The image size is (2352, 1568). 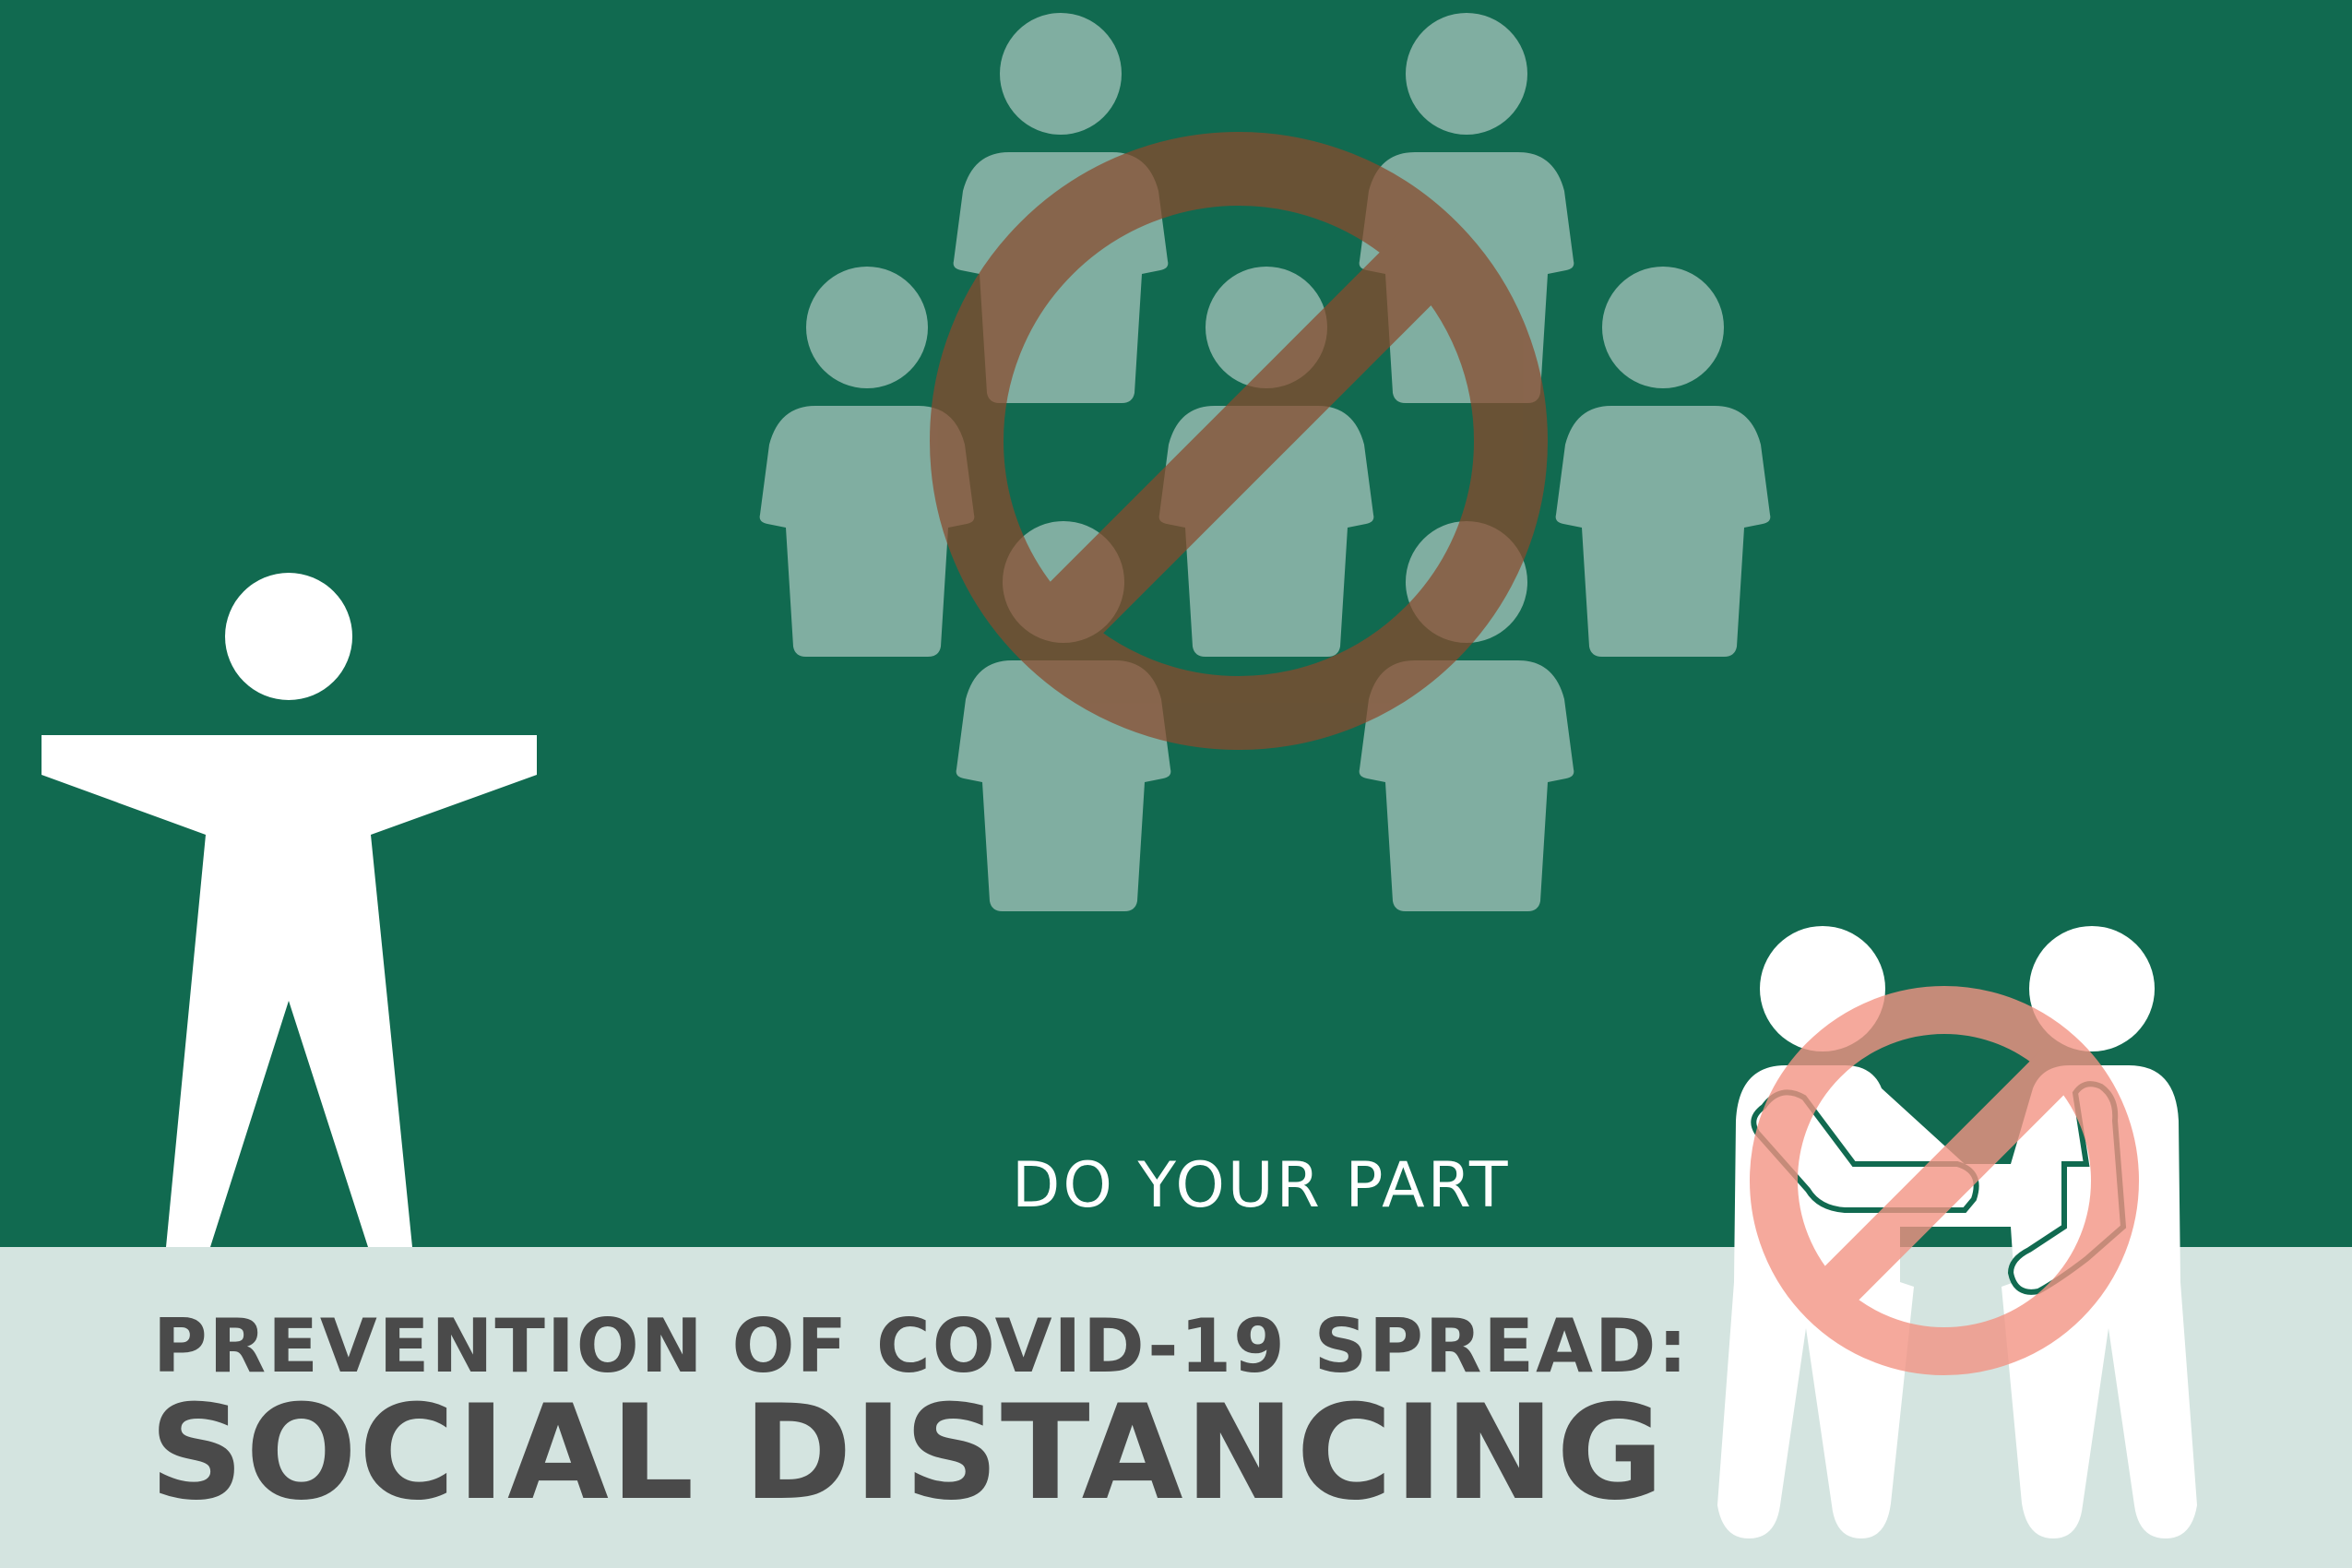 I want to click on no-symbol-slash, so click(x=1242, y=442).